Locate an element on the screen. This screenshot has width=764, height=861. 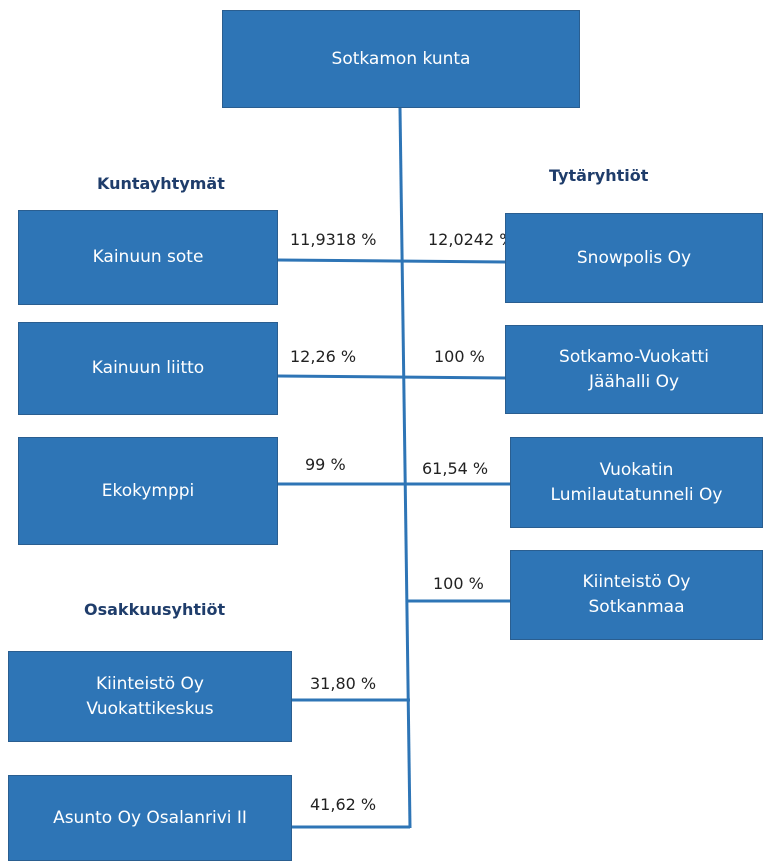
entity-box: Kainuun liitto is located at coordinates (148, 368).